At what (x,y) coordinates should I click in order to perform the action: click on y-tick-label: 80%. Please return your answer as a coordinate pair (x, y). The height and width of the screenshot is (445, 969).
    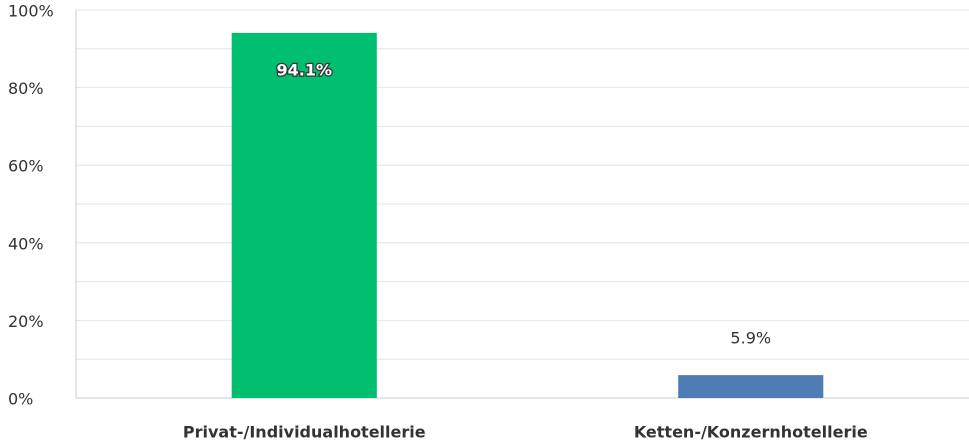
    Looking at the image, I should click on (26, 88).